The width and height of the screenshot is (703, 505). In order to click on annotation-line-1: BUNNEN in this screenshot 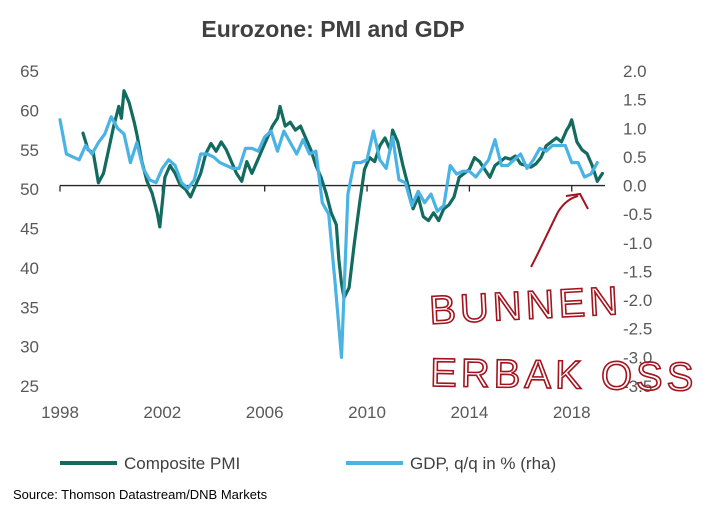, I will do `click(525, 306)`.